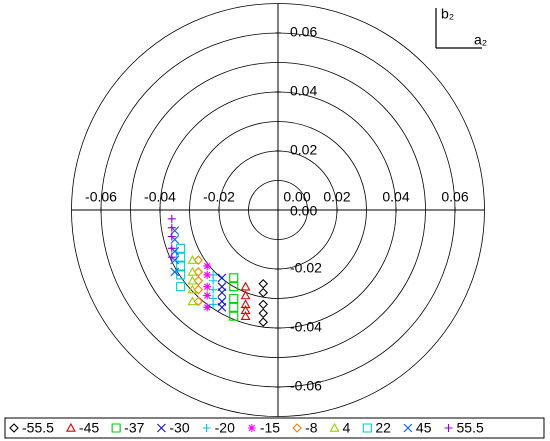 The width and height of the screenshot is (550, 441). Describe the element at coordinates (383, 428) in the screenshot. I see `legend-label: 22` at that location.